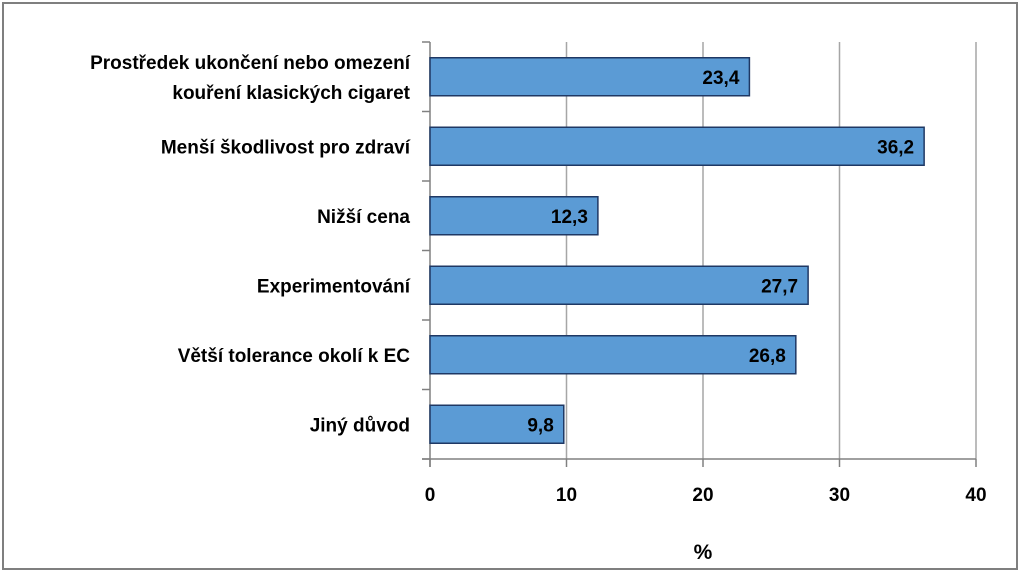  What do you see at coordinates (566, 495) in the screenshot?
I see `x-tick-label-10: 10` at bounding box center [566, 495].